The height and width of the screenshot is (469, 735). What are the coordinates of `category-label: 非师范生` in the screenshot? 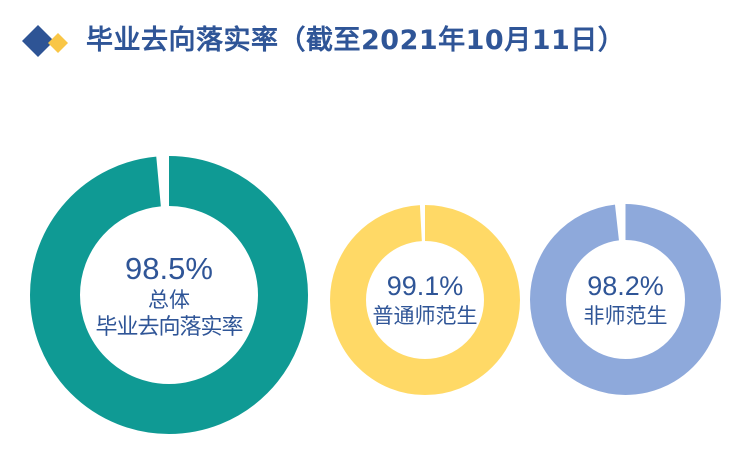 It's located at (625, 315).